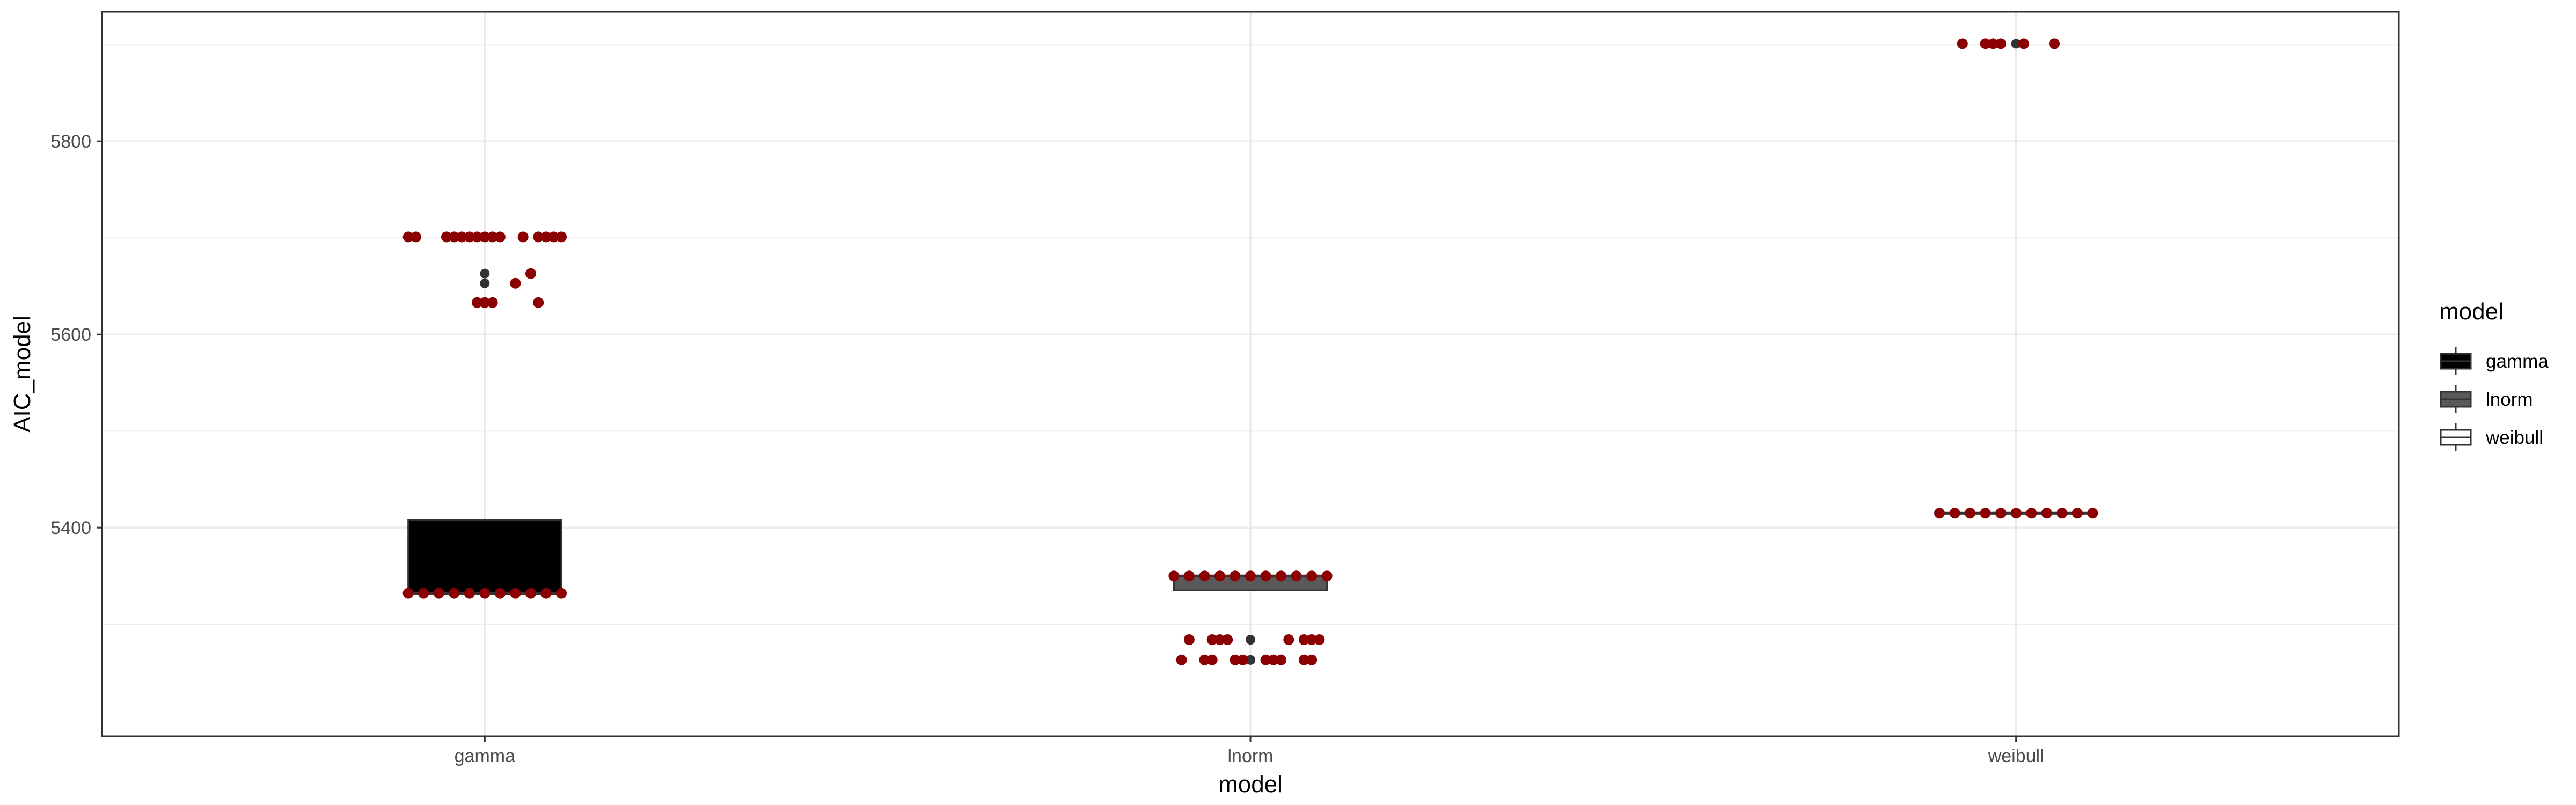 This screenshot has height=805, width=2576. Describe the element at coordinates (1250, 583) in the screenshot. I see `box-lnorm` at that location.